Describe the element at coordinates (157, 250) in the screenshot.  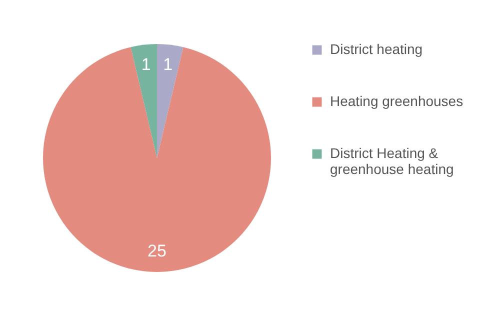
I see `data-label: 25` at that location.